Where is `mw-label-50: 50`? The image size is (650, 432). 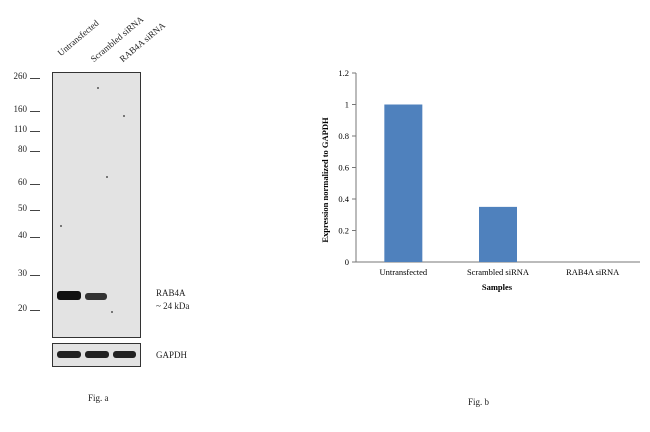 mw-label-50: 50 is located at coordinates (22, 208).